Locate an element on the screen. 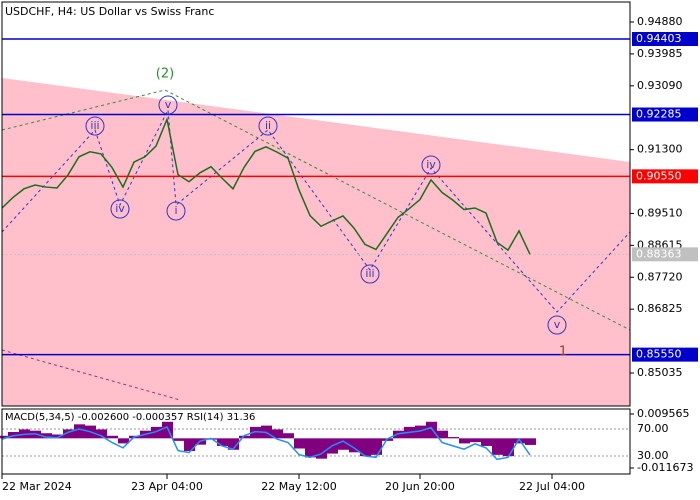 Image resolution: width=700 pixels, height=500 pixels. y-tick-label: -0.011673 is located at coordinates (665, 467).